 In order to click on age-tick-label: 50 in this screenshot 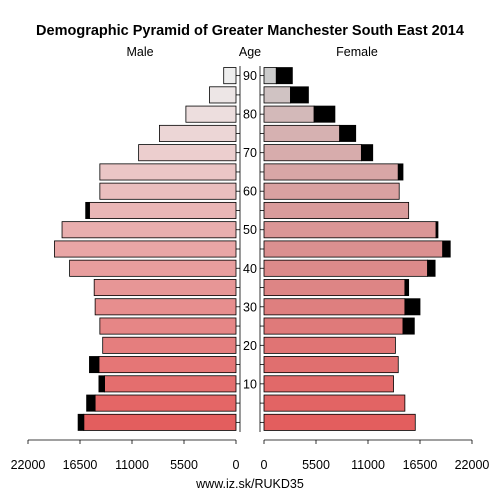, I will do `click(250, 230)`.